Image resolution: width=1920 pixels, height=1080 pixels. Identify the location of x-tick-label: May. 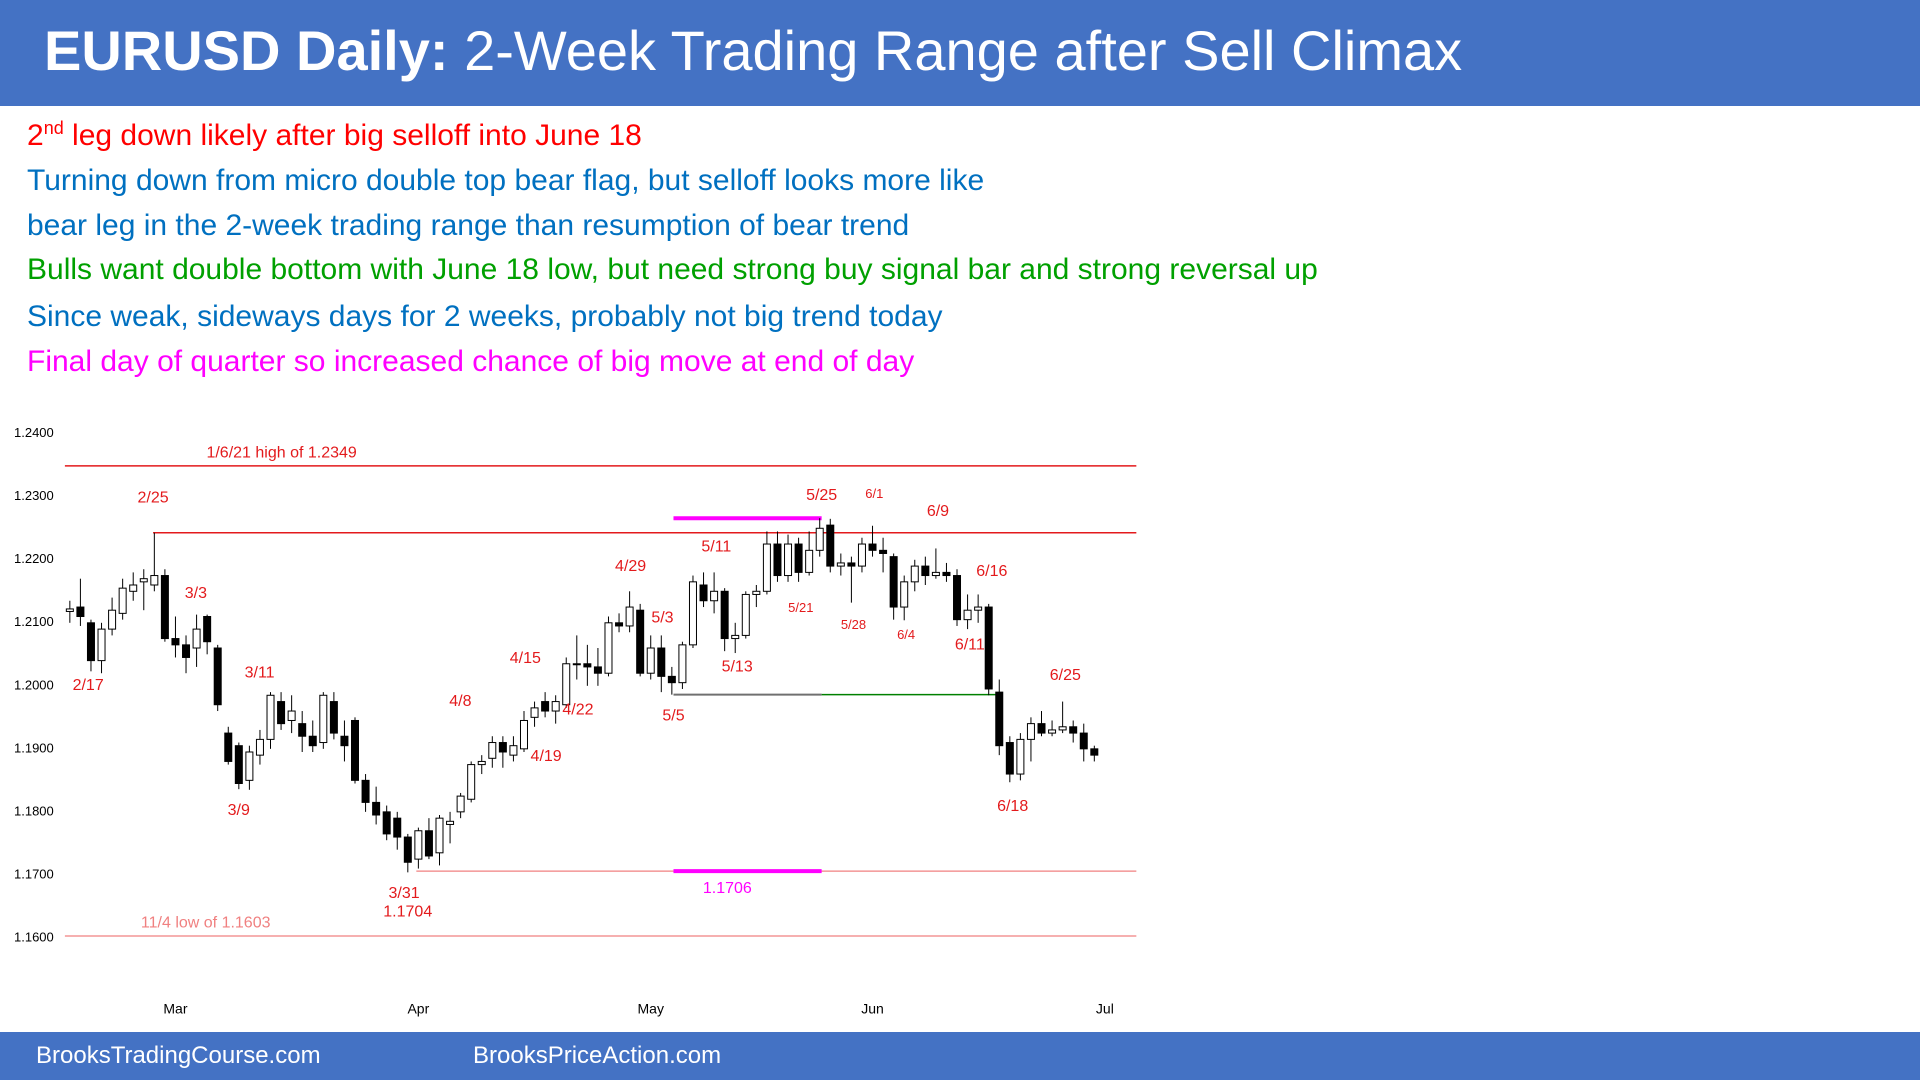
(651, 1009).